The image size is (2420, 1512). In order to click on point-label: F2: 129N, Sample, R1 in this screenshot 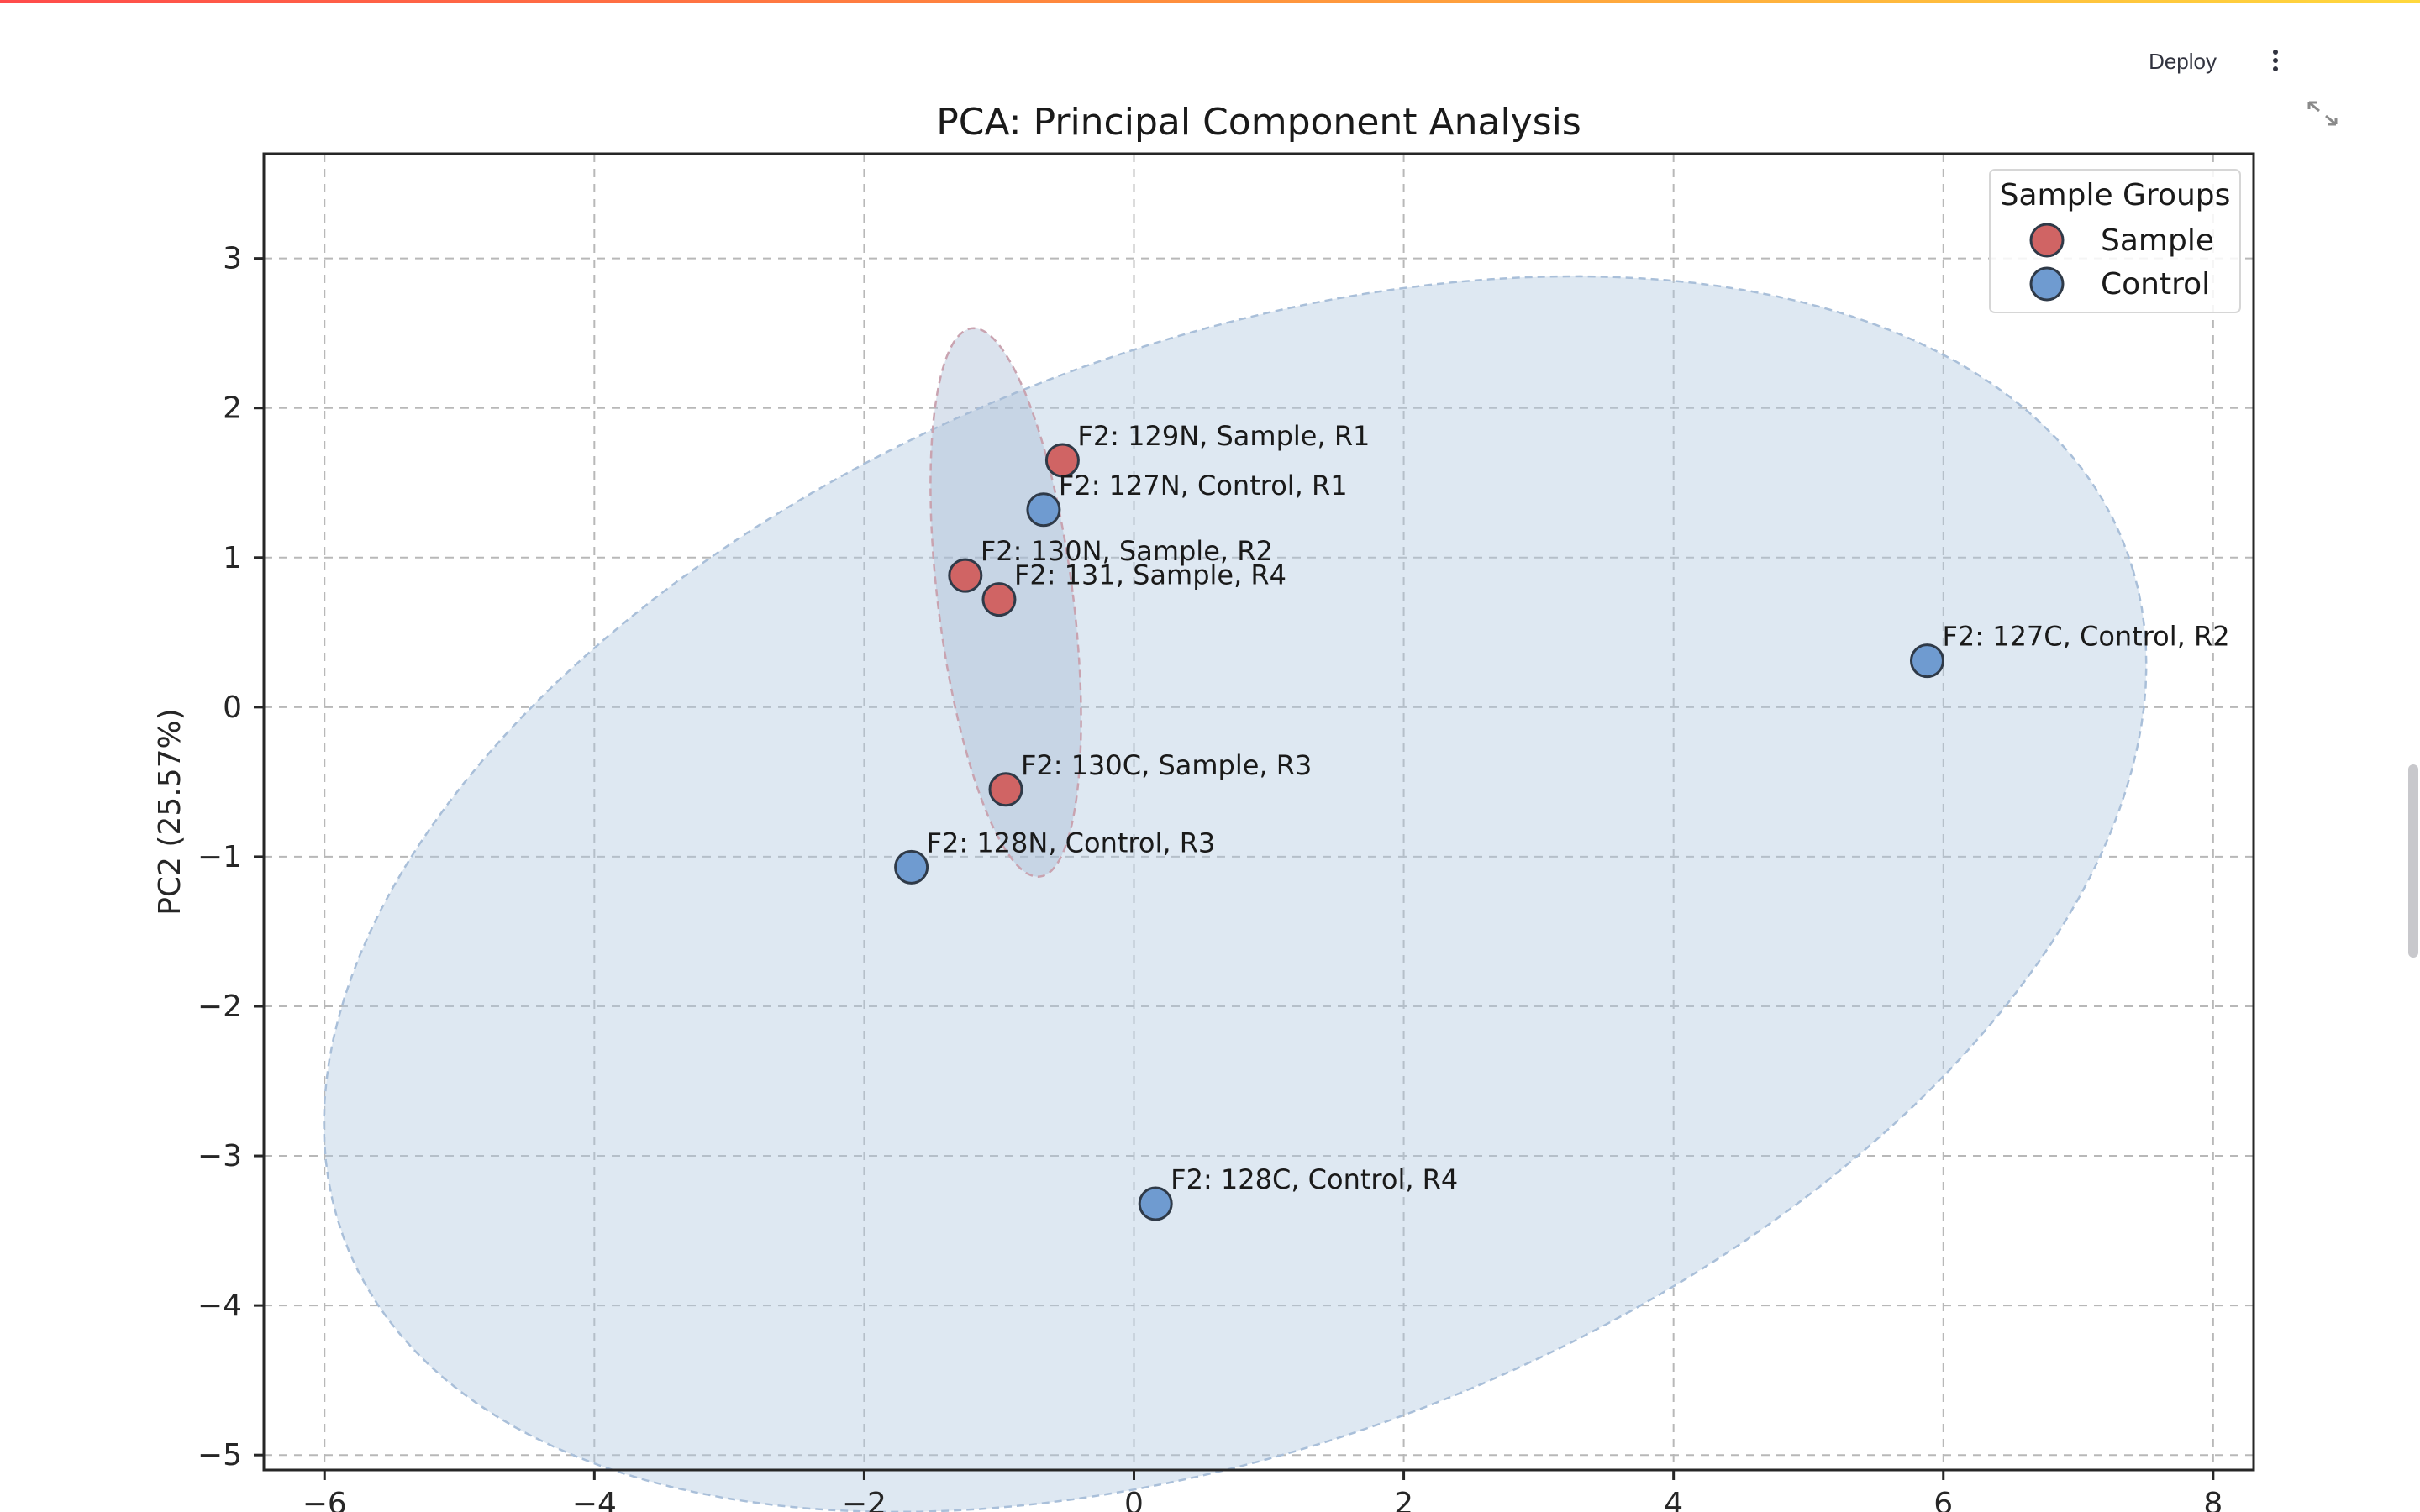, I will do `click(1224, 436)`.